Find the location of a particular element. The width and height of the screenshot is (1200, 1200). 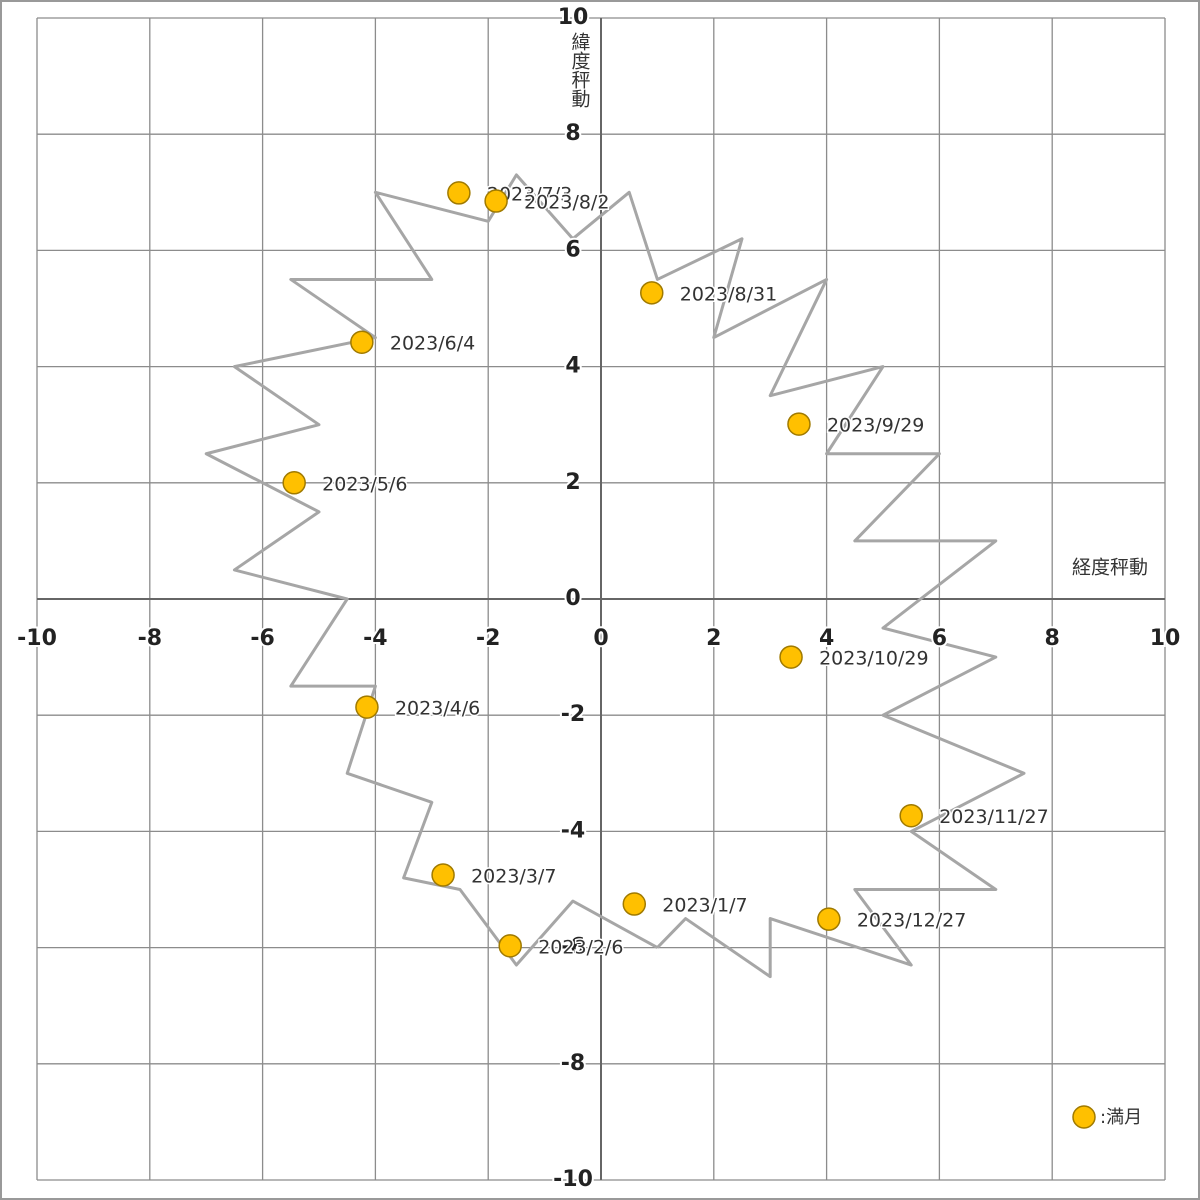

point-label: 2023/11/27 is located at coordinates (994, 817).